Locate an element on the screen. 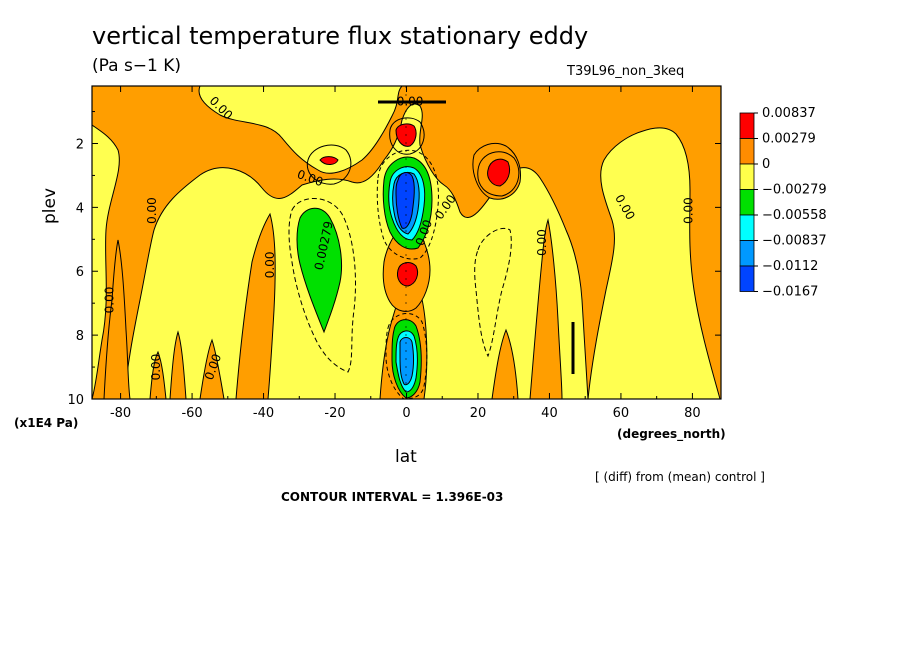  negative-column-top-core is located at coordinates (405, 200).